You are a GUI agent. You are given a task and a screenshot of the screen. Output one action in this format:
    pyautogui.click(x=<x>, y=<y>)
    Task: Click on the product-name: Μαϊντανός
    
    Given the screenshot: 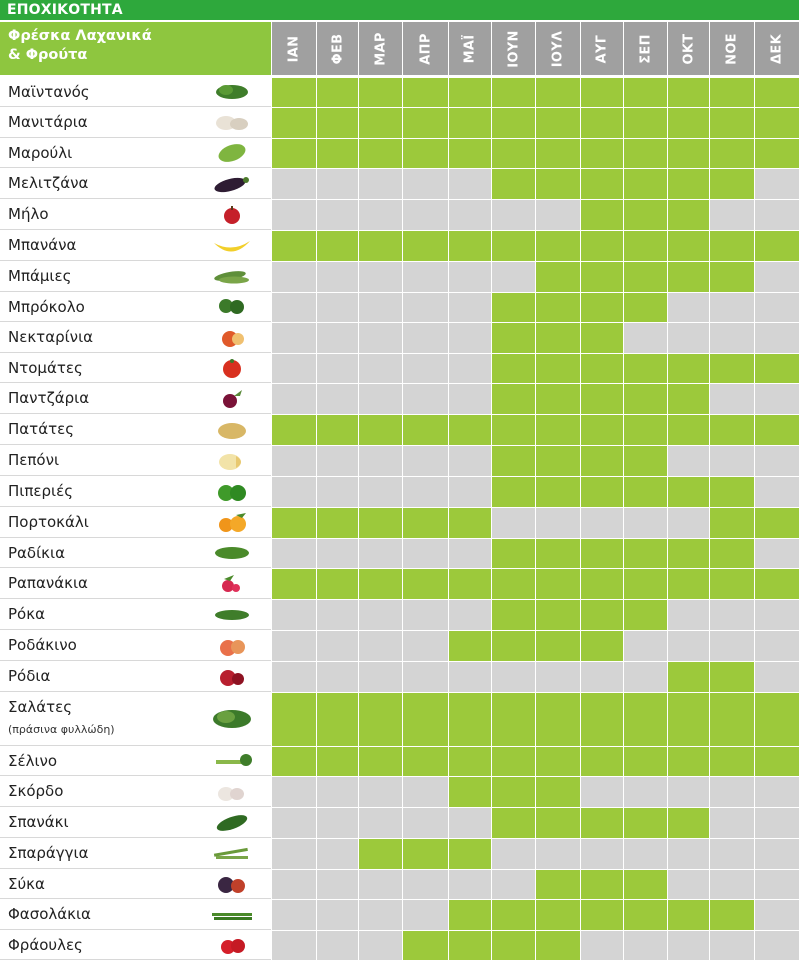 What is the action you would take?
    pyautogui.click(x=49, y=92)
    